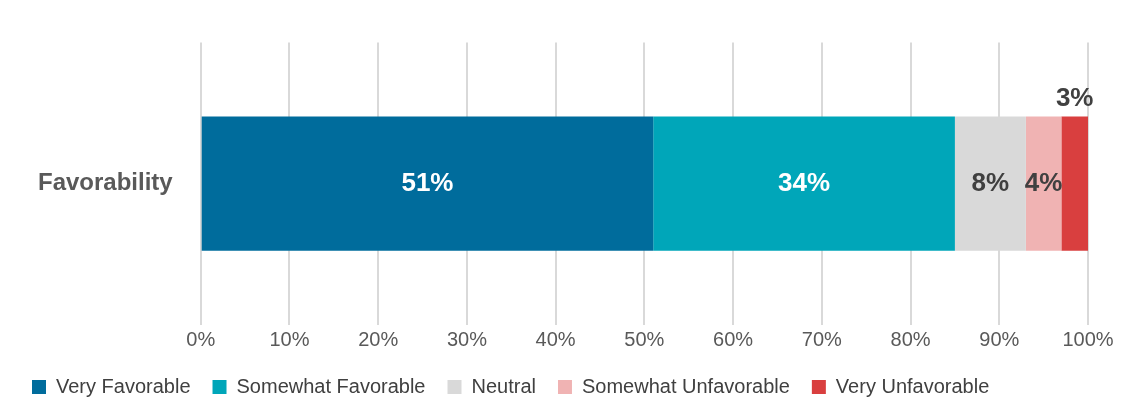 This screenshot has height=407, width=1138. What do you see at coordinates (1088, 338) in the screenshot?
I see `x-tick-label: 100%` at bounding box center [1088, 338].